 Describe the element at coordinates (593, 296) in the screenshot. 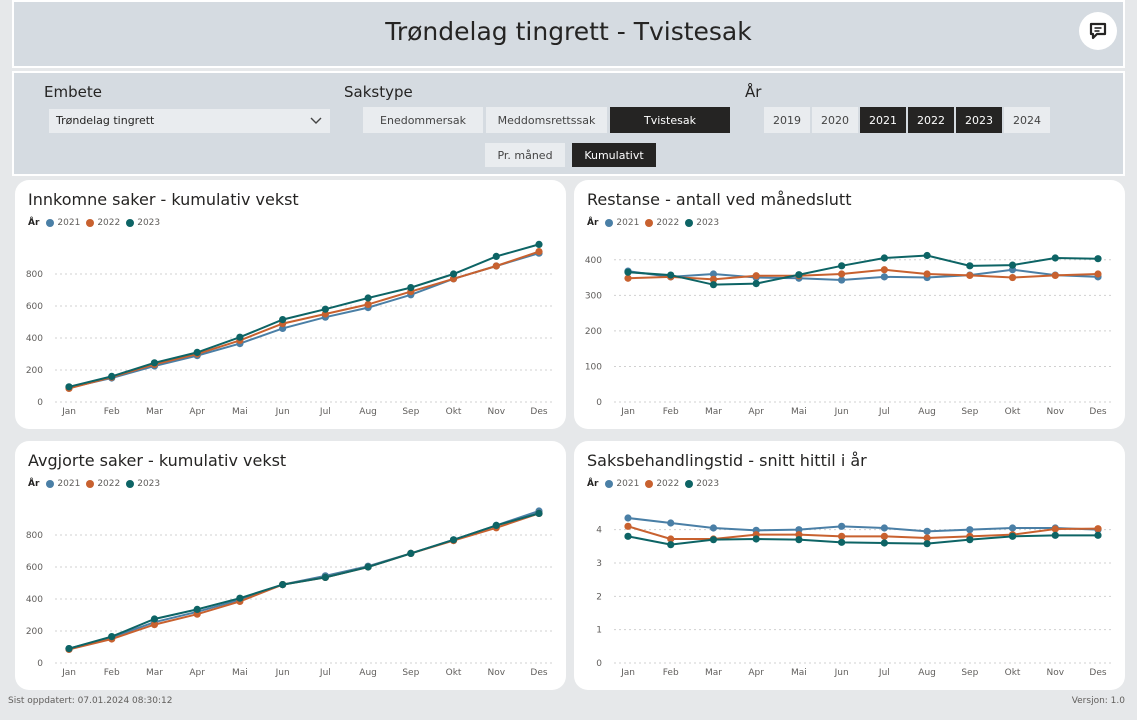

I see `y-tick-label: 300` at that location.